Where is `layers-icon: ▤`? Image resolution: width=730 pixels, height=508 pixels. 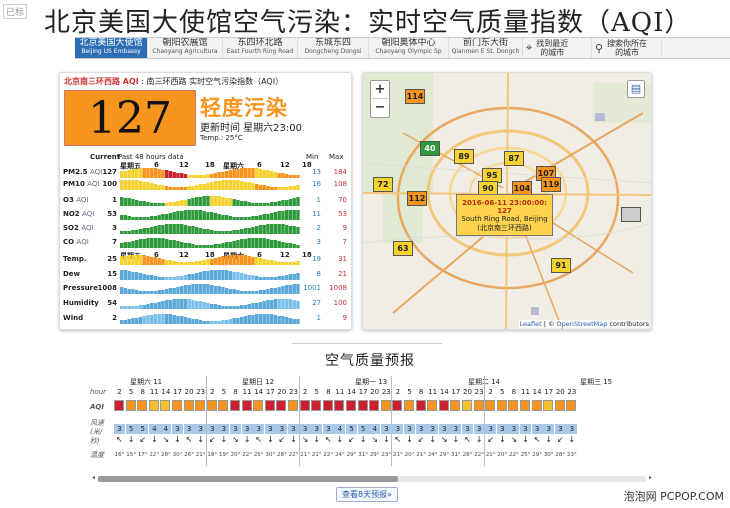
layers-icon: ▤ is located at coordinates (636, 89).